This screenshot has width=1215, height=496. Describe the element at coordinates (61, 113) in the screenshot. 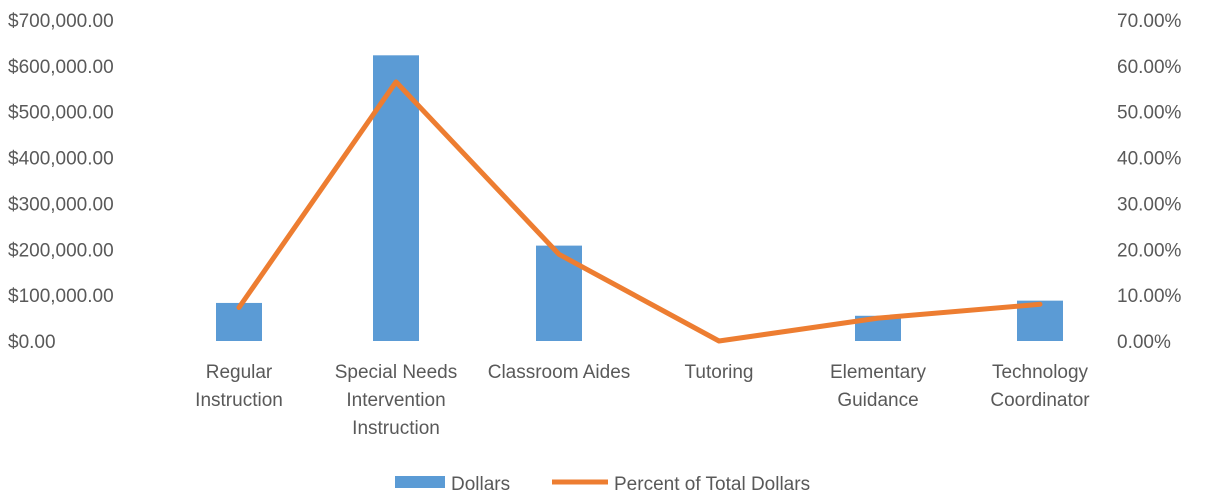

I see `left-tick-label: $500,000.00` at that location.